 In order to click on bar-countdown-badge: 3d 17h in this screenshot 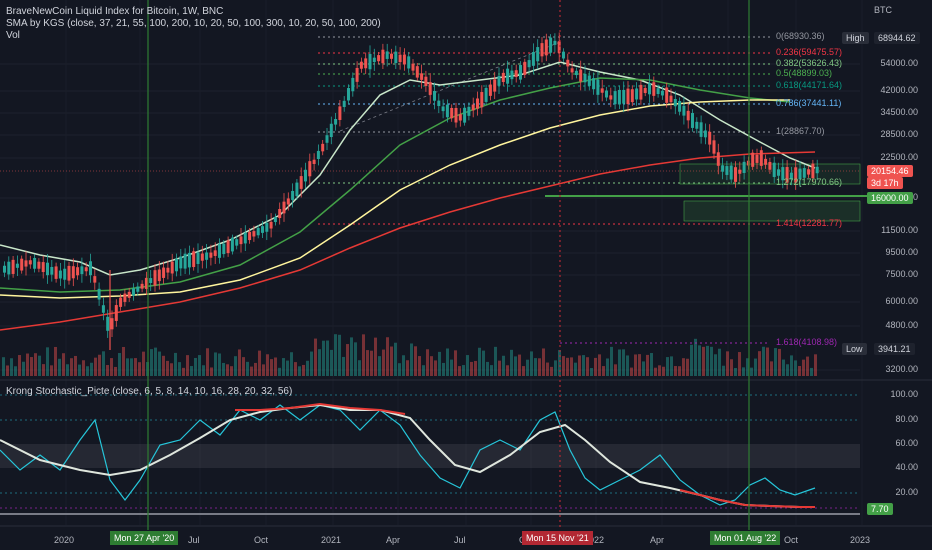, I will do `click(885, 183)`.